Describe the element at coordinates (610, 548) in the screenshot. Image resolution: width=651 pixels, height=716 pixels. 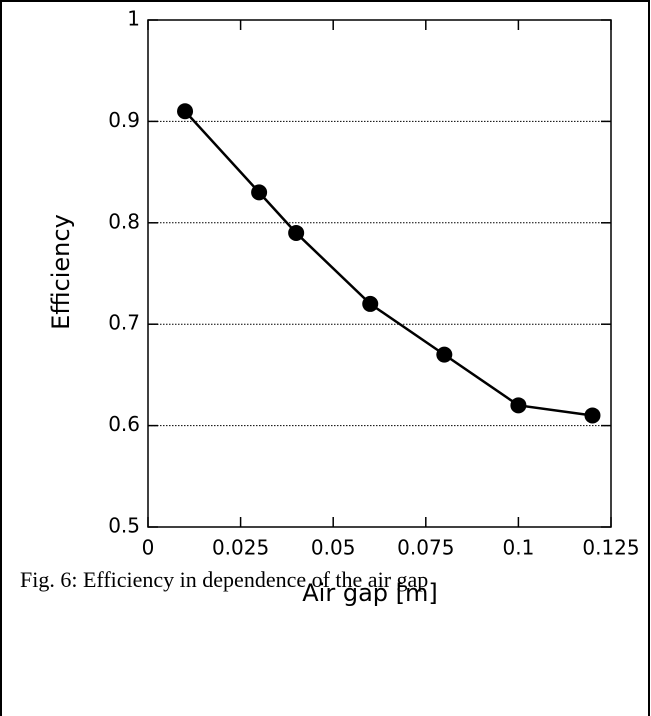
I see `x-tick-label: 0.125` at that location.